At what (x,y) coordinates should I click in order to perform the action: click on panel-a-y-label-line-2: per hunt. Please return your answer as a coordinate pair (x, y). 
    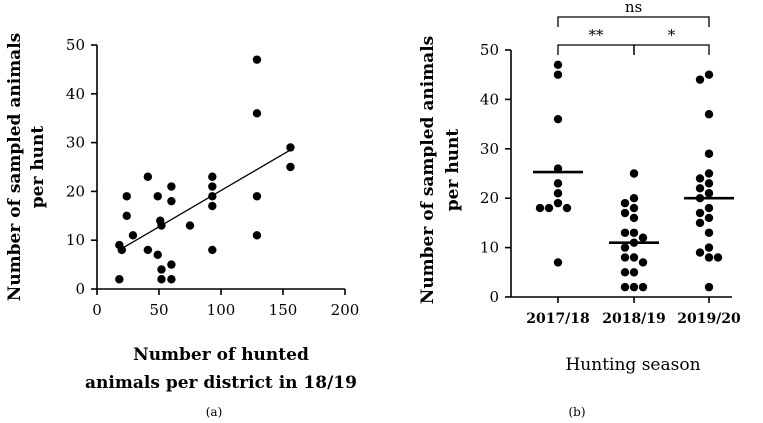
    Looking at the image, I should click on (38, 167).